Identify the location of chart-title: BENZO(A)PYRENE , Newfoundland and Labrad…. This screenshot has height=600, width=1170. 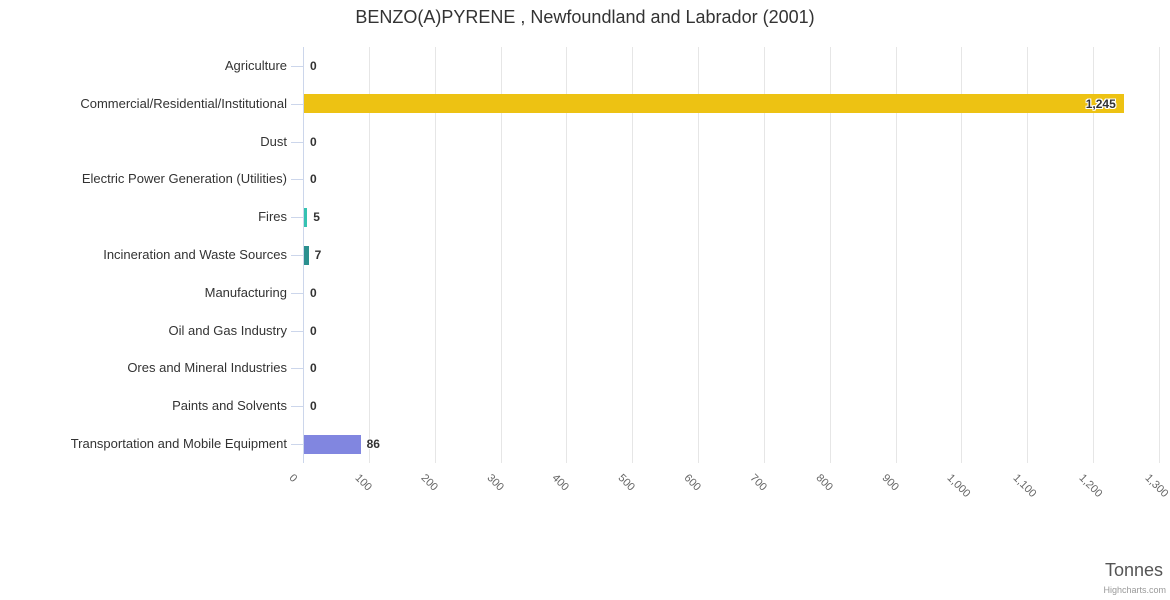
(585, 17).